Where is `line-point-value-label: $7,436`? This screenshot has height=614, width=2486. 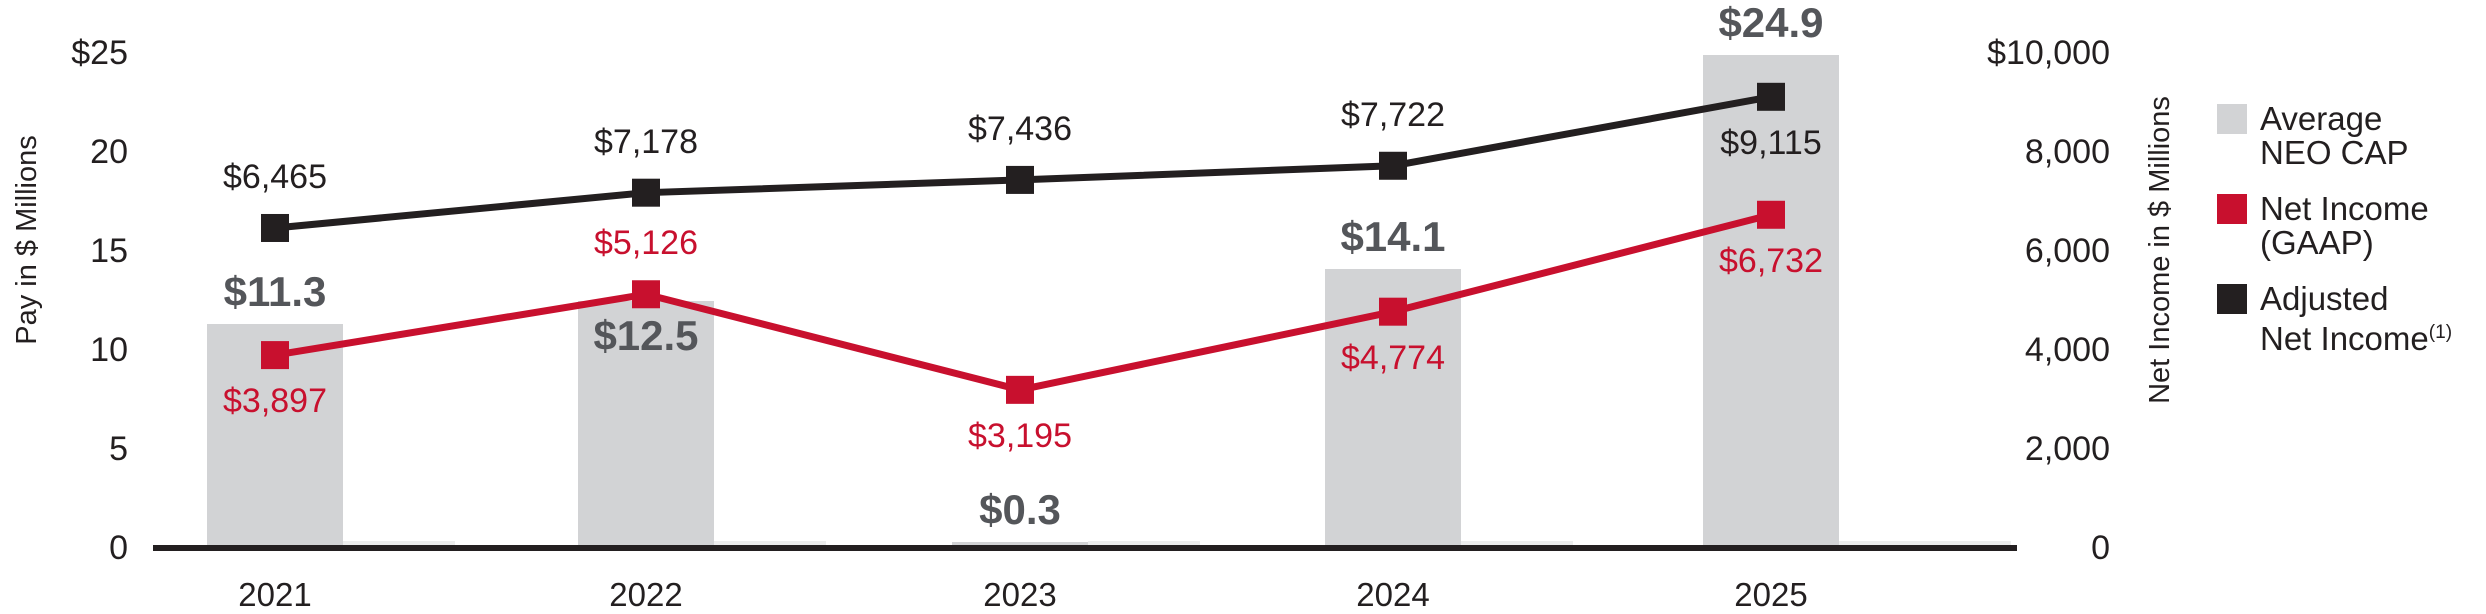
line-point-value-label: $7,436 is located at coordinates (1020, 128).